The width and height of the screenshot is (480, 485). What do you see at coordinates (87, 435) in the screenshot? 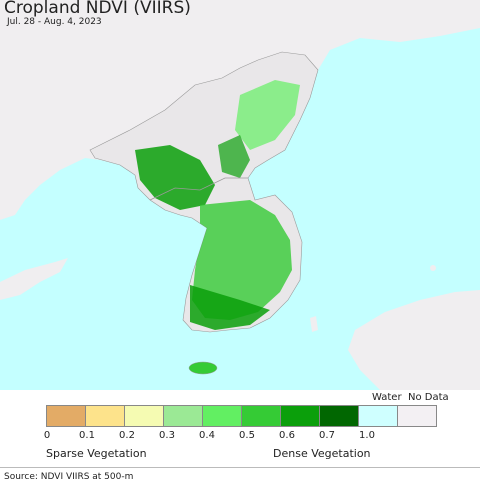
I see `legend-tick: 0.1` at bounding box center [87, 435].